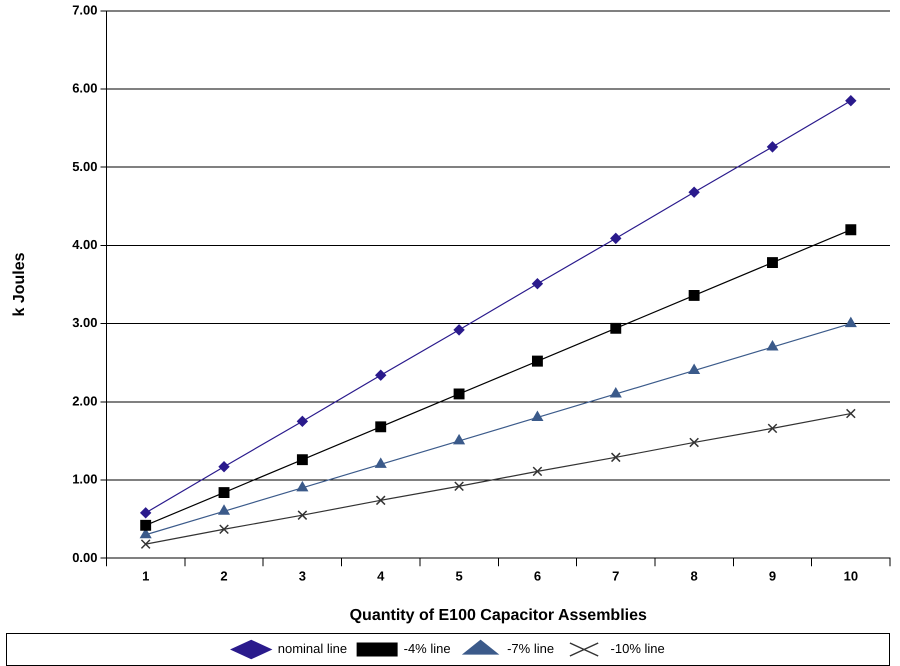  Describe the element at coordinates (146, 576) in the screenshot. I see `x-tick-label: 1` at that location.